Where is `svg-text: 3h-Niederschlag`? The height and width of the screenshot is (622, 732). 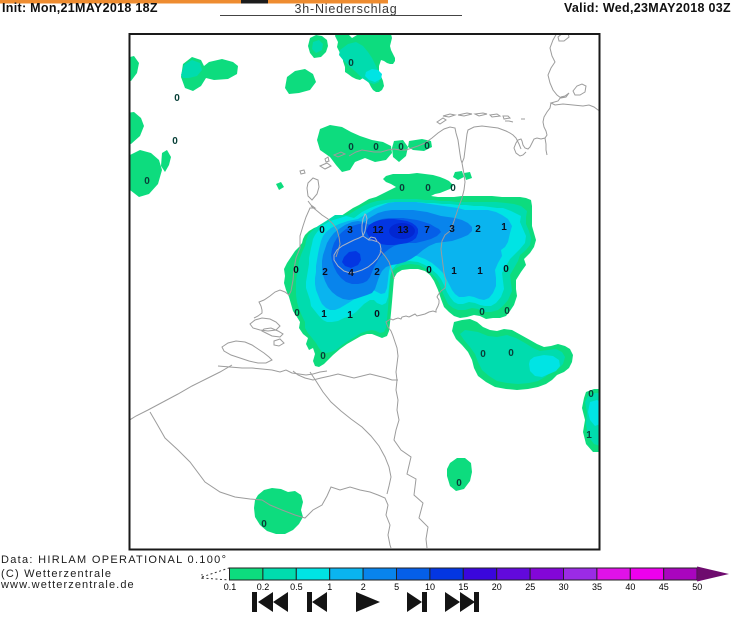 svg-text: 3h-Niederschlag is located at coordinates (345, 9).